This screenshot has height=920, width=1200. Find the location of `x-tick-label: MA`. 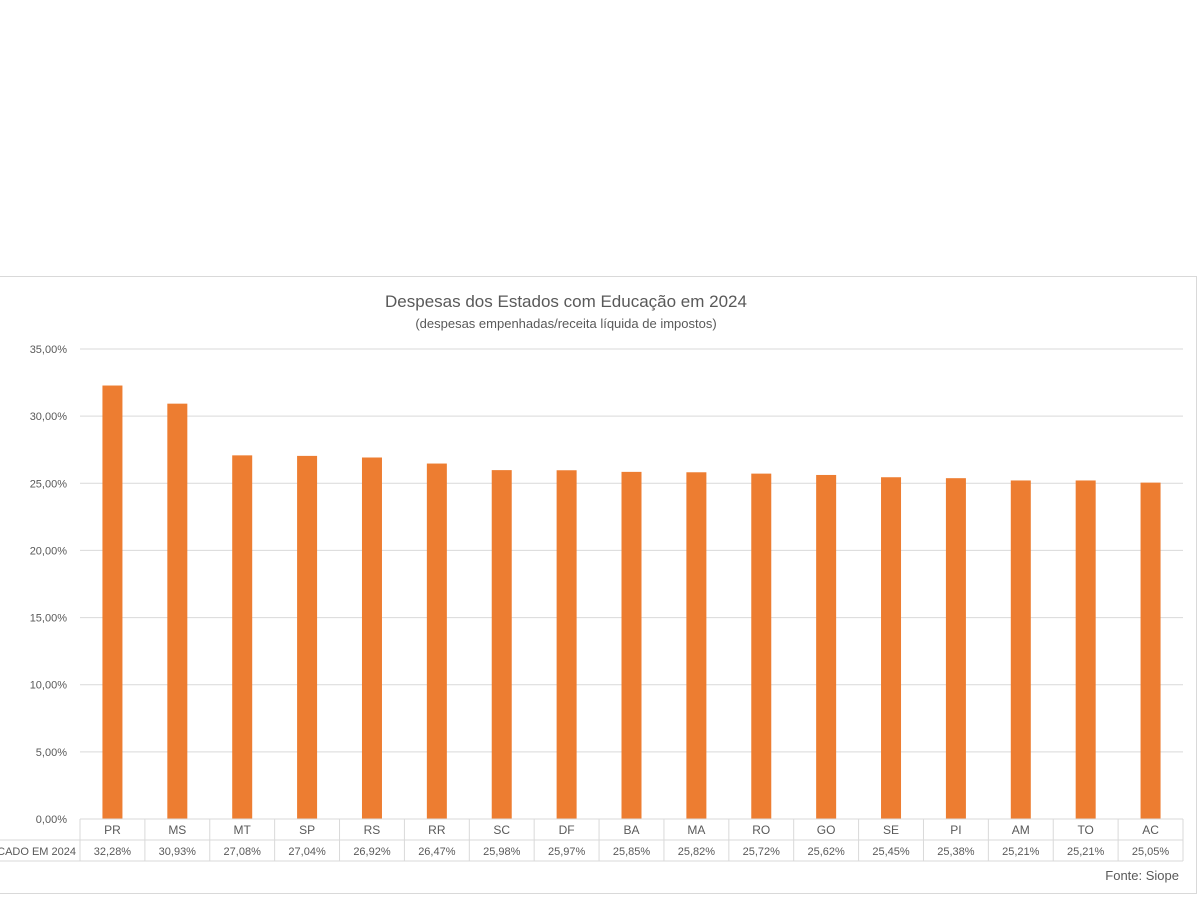

x-tick-label: MA is located at coordinates (696, 830).